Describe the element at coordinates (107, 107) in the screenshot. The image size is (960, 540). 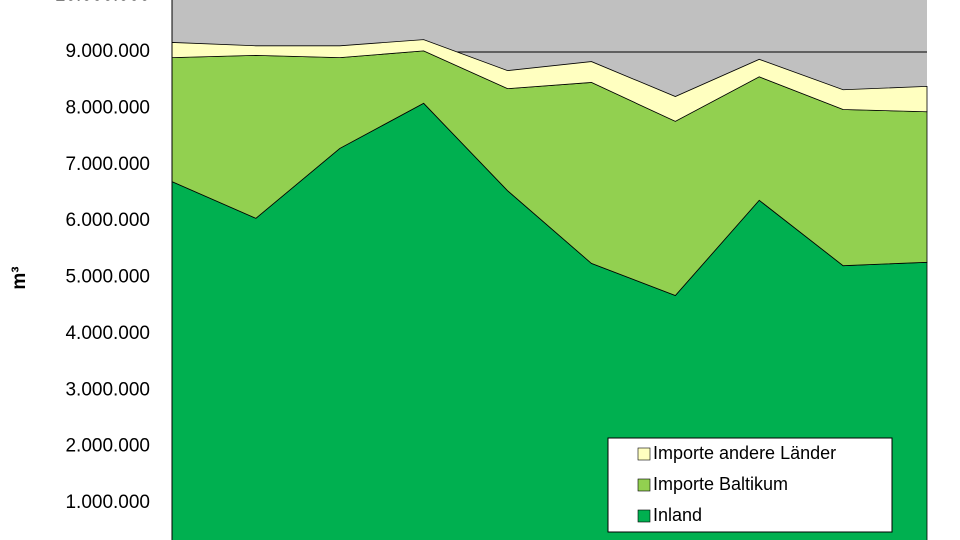
I see `y-tick-label: 8.000.000` at that location.